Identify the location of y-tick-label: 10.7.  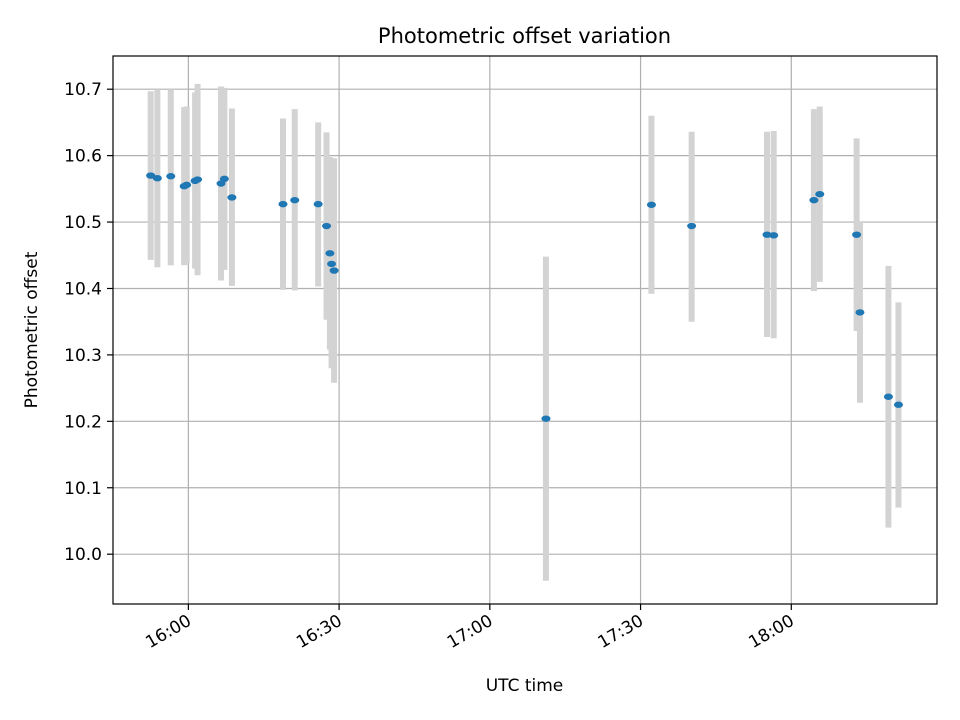
(83, 90).